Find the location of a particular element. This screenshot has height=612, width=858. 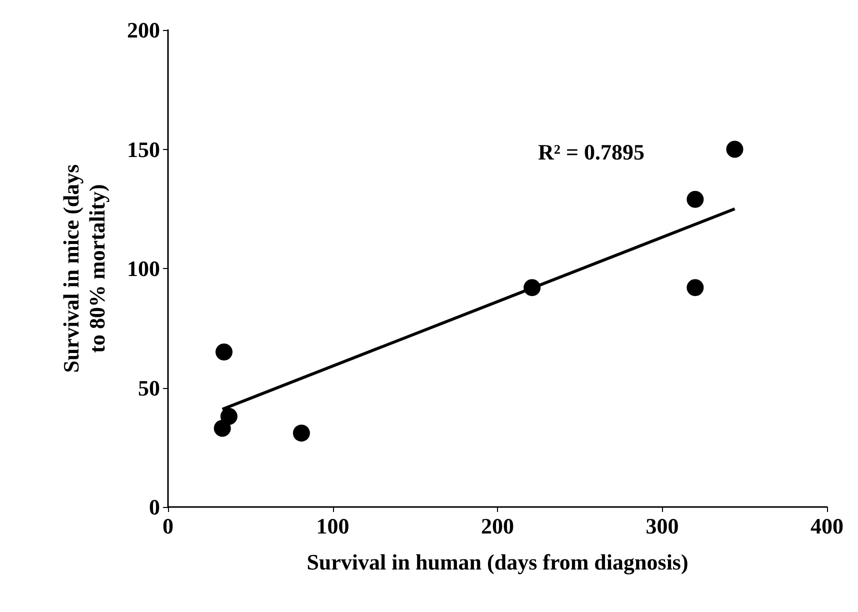

x-axis-title: Survival in human (days from diagnosis) is located at coordinates (497, 562).